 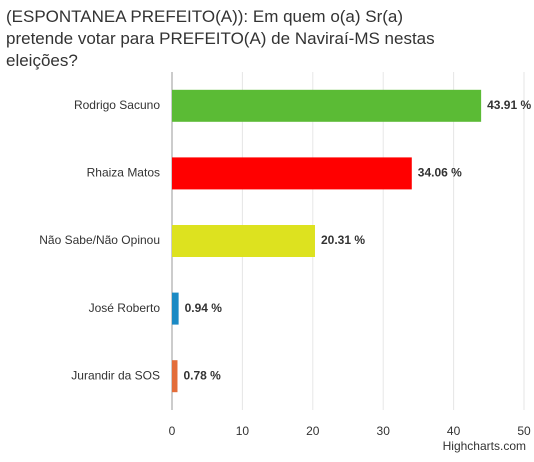 What do you see at coordinates (202, 375) in the screenshot?
I see `data-label: 0.78 %` at bounding box center [202, 375].